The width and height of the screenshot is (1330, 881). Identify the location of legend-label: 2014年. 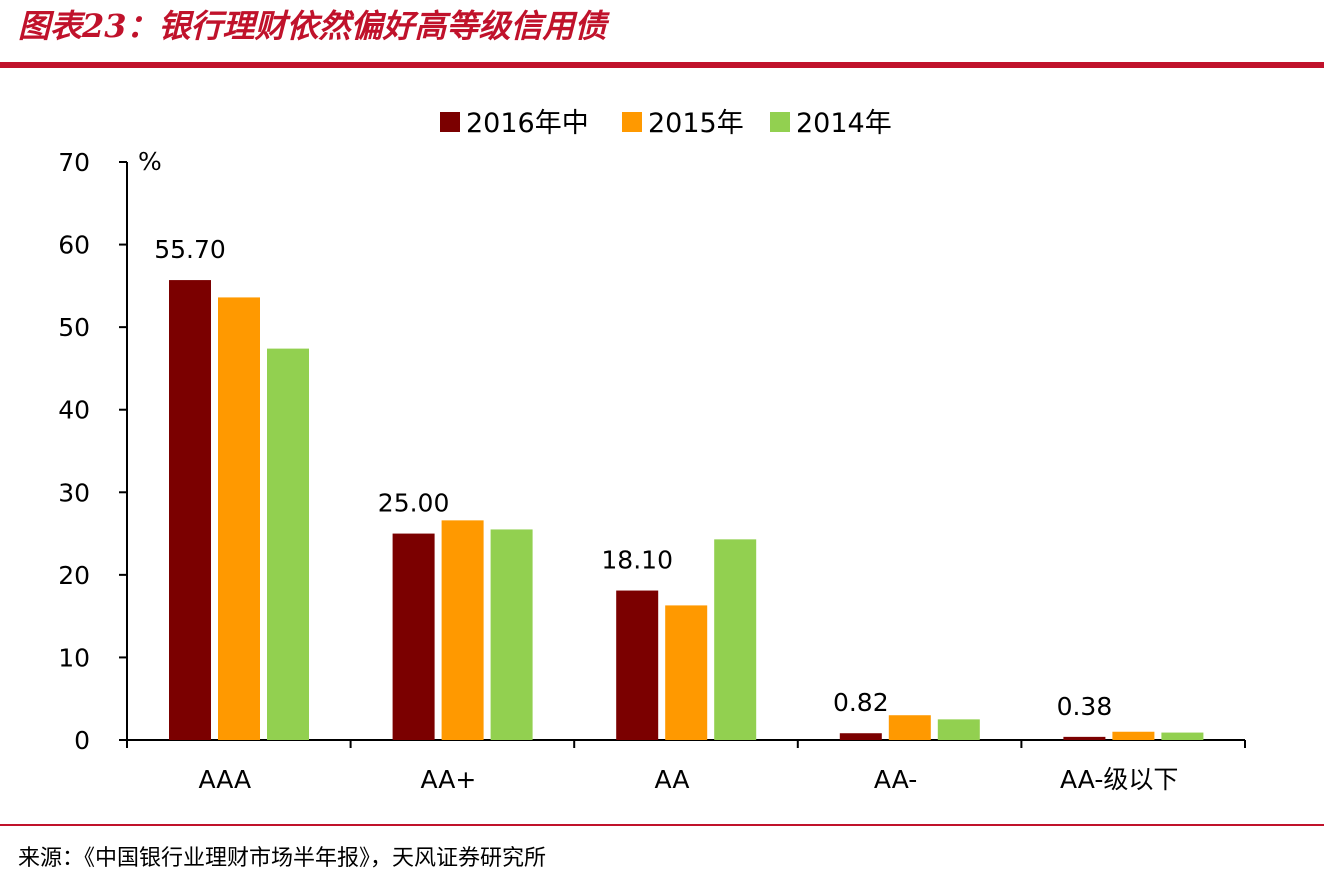
(844, 123).